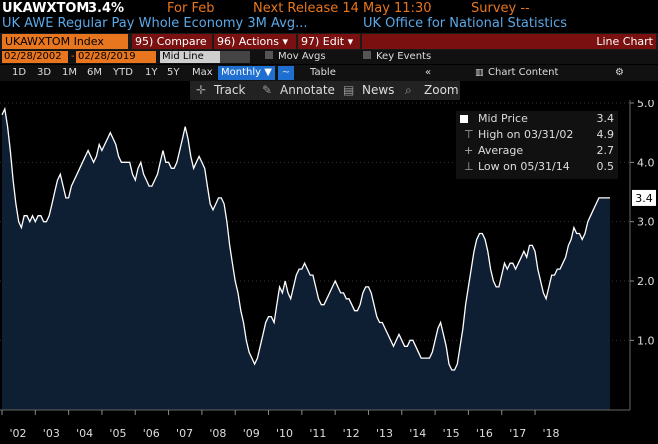 The image size is (658, 444). I want to click on ticker: UKAWXTOM, so click(46, 8).